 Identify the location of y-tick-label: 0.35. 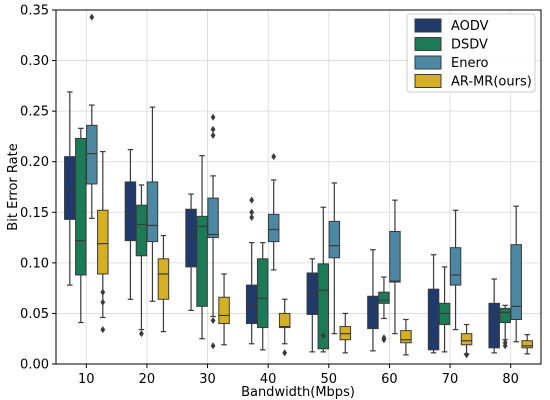
(34, 11).